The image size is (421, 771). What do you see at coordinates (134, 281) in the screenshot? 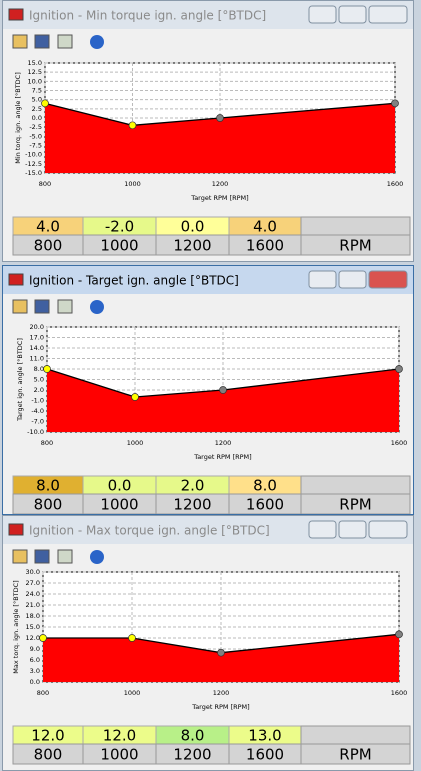
I see `window-title: Ignition - Target ign. angle [°BTDC]` at bounding box center [134, 281].